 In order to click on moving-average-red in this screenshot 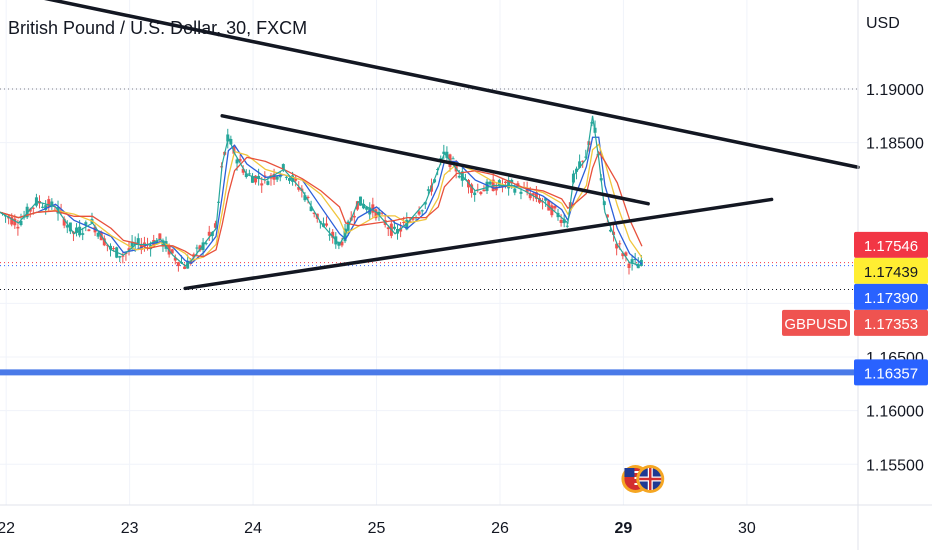, I will do `click(321, 204)`.